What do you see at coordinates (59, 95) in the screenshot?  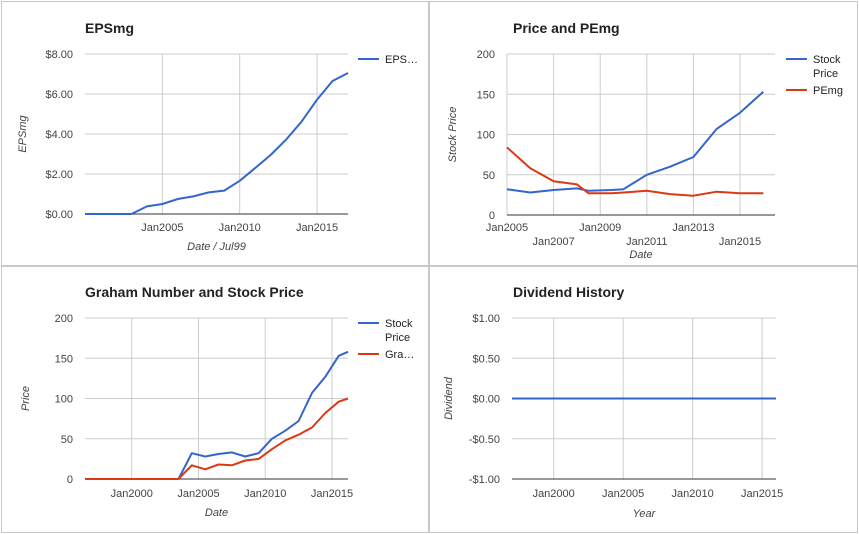 I see `y-tick-label: $6.00` at bounding box center [59, 95].